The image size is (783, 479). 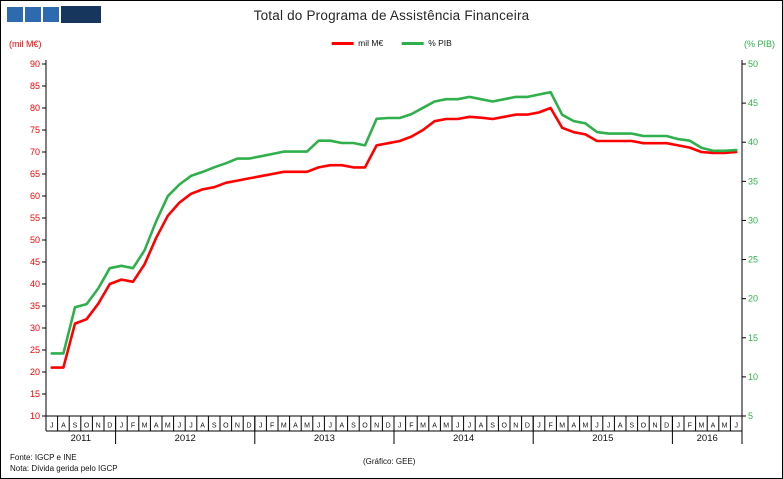 What do you see at coordinates (81, 438) in the screenshot?
I see `svg-text: 2011` at bounding box center [81, 438].